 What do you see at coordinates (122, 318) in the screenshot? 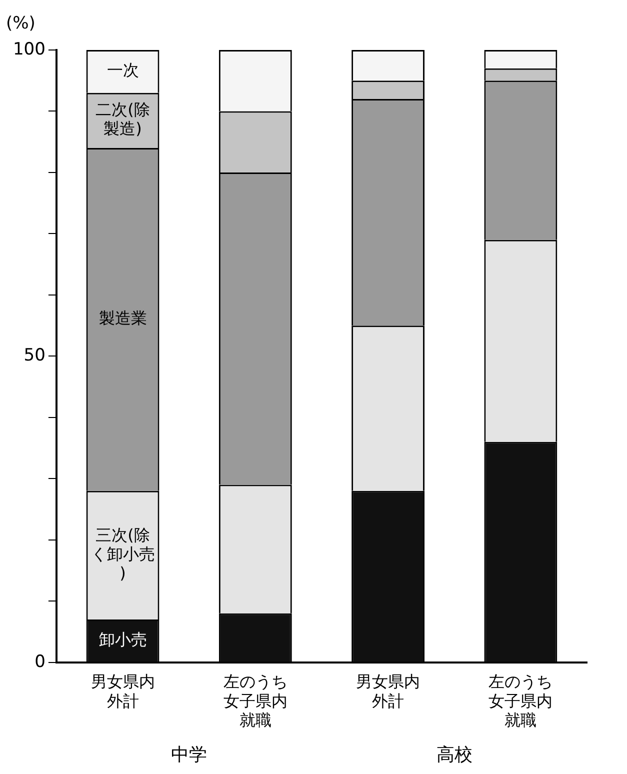
I see `series-label: 製造業` at bounding box center [122, 318].